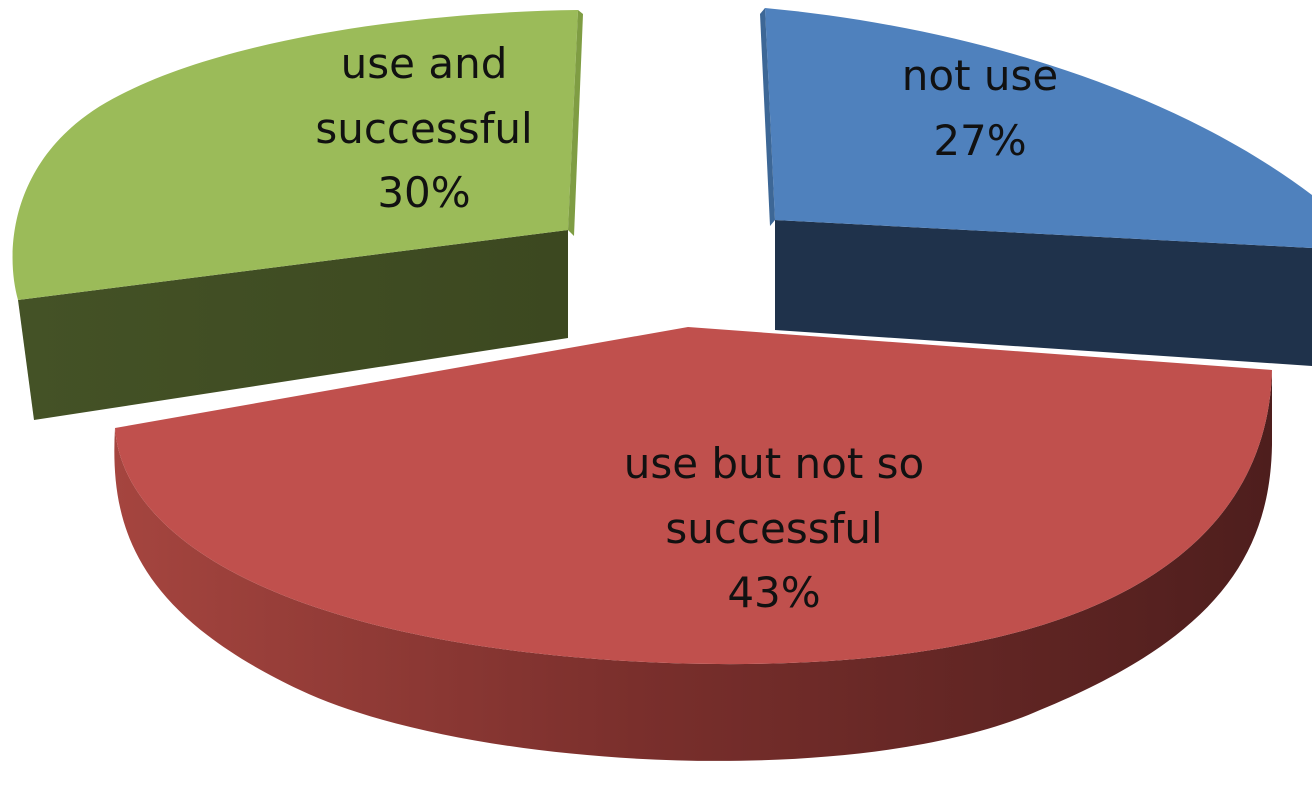 The image size is (1312, 789). I want to click on label-use-and-successful-pct: 30%, so click(423, 192).